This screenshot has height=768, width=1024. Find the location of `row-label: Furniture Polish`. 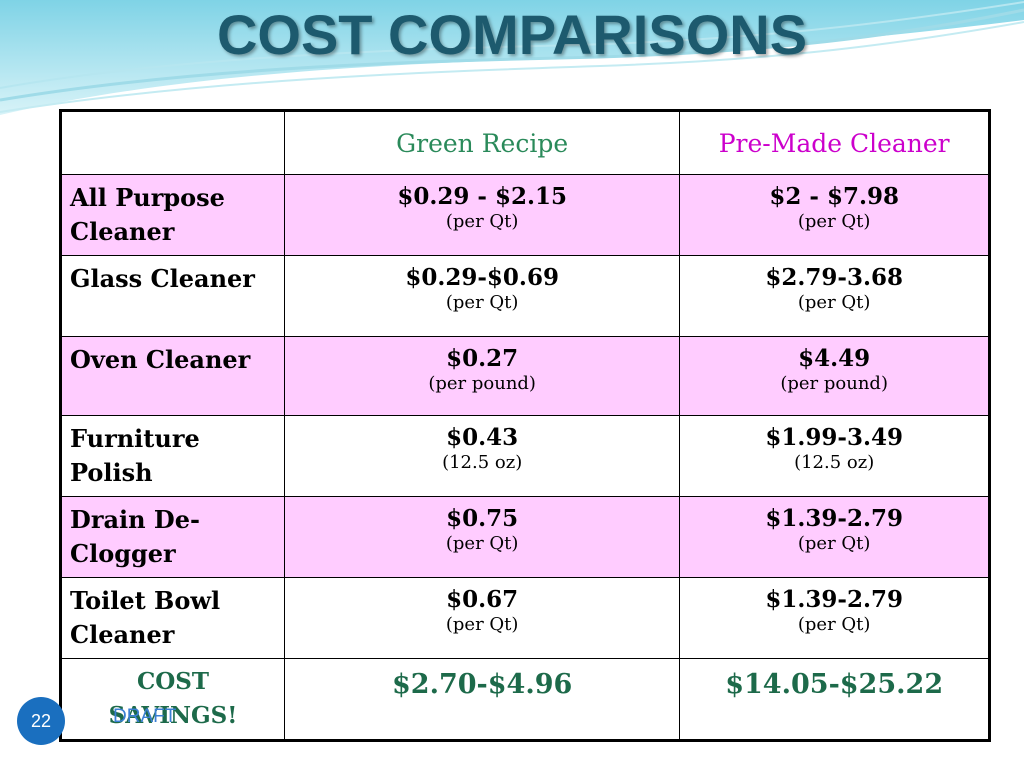

row-label: Furniture Polish is located at coordinates (135, 455).